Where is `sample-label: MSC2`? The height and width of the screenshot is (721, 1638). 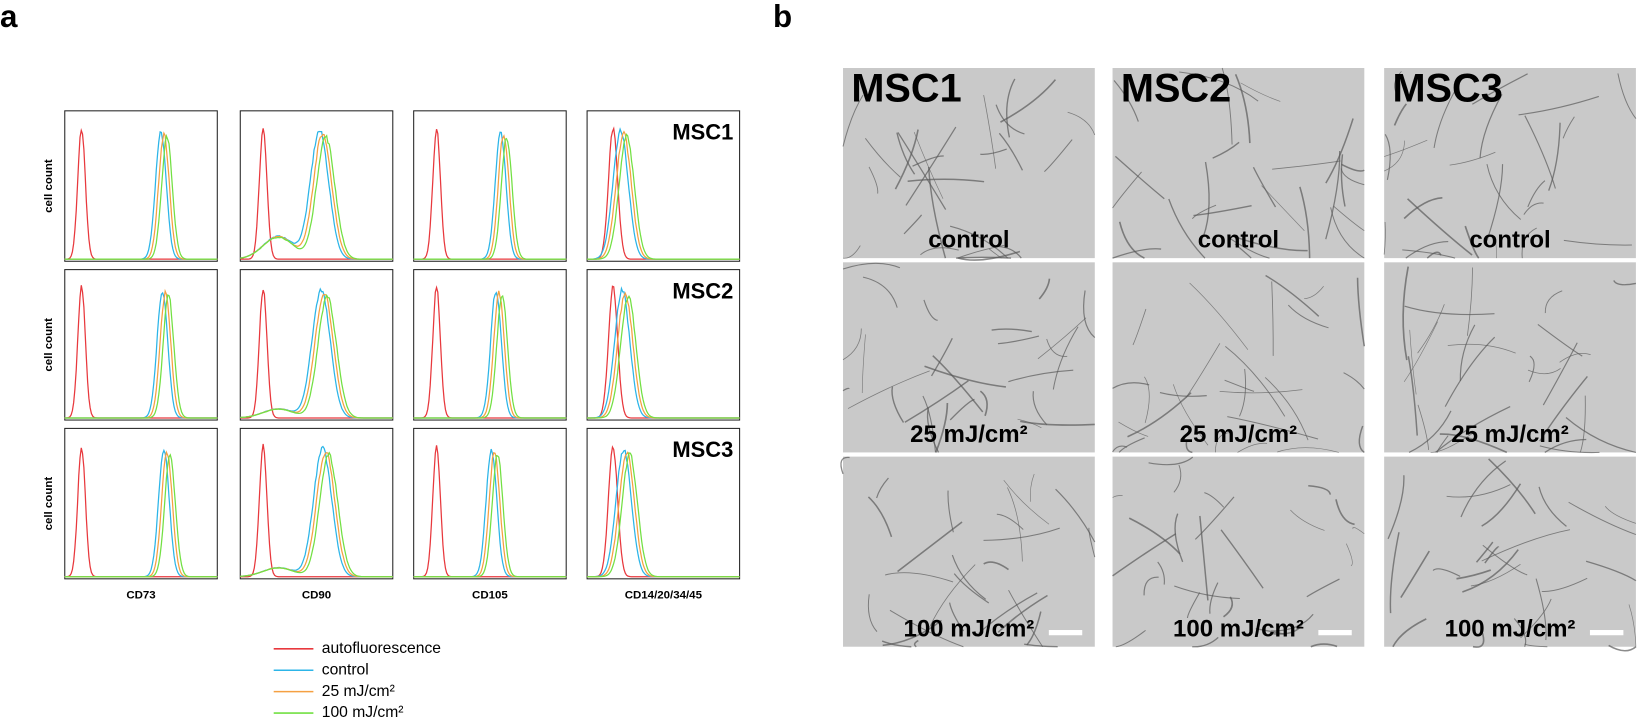 sample-label: MSC2 is located at coordinates (702, 290).